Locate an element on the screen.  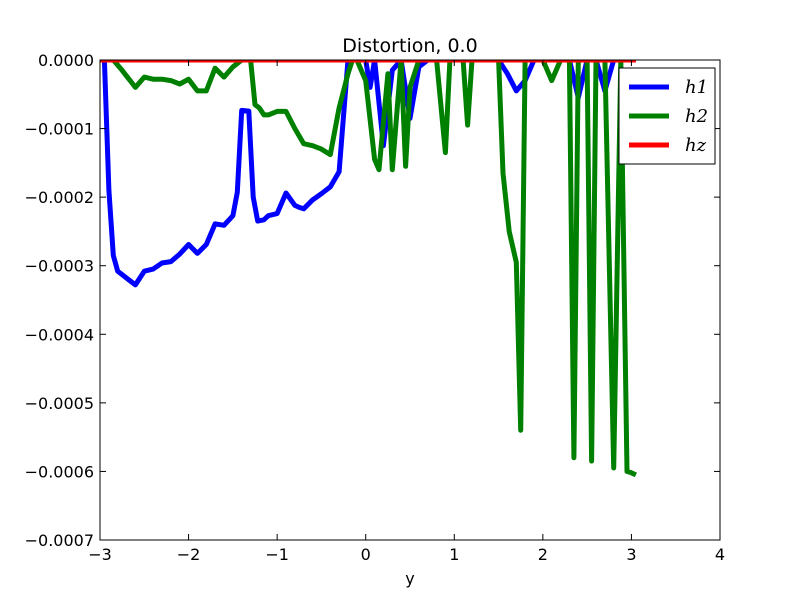
chart-title: Distortion, 0.0 is located at coordinates (409, 46).